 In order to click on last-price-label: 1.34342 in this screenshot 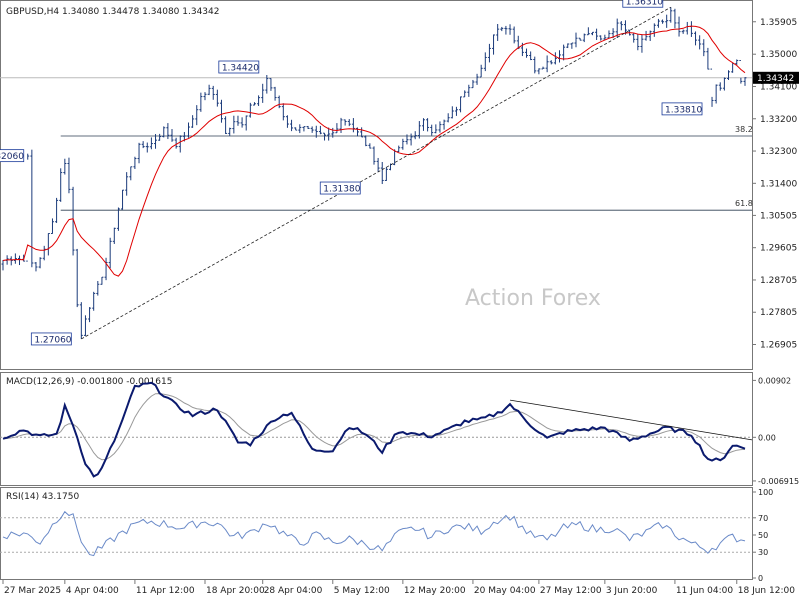, I will do `click(775, 79)`.